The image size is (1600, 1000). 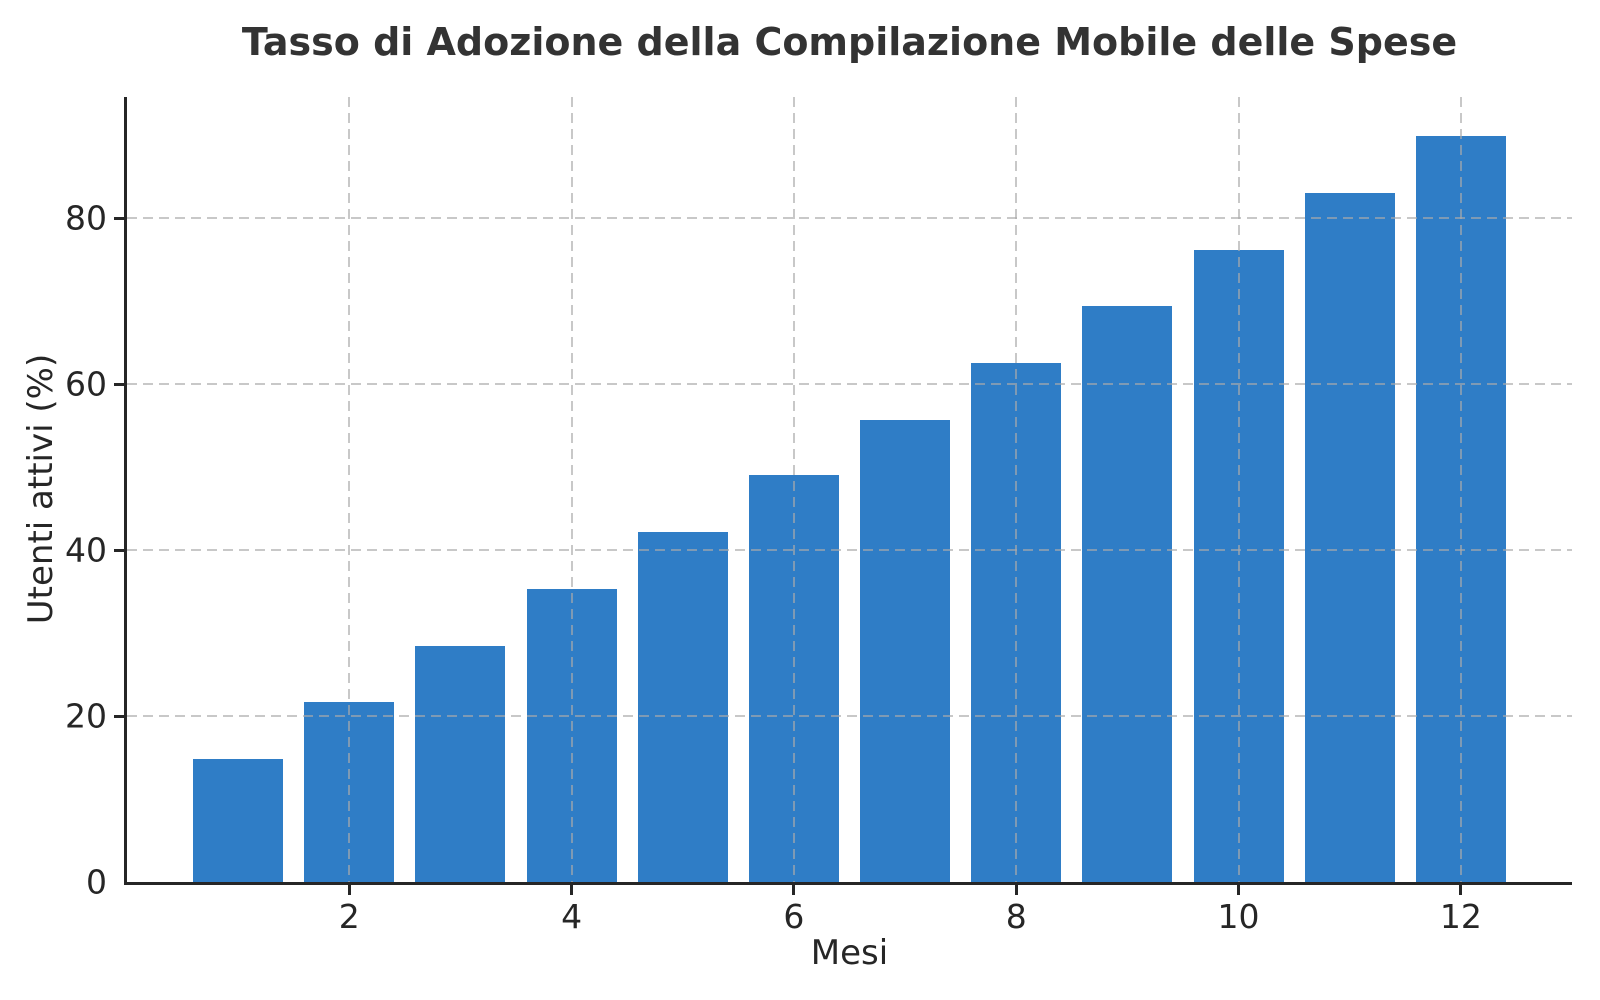 What do you see at coordinates (849, 953) in the screenshot?
I see `x-axis-label: Mesi` at bounding box center [849, 953].